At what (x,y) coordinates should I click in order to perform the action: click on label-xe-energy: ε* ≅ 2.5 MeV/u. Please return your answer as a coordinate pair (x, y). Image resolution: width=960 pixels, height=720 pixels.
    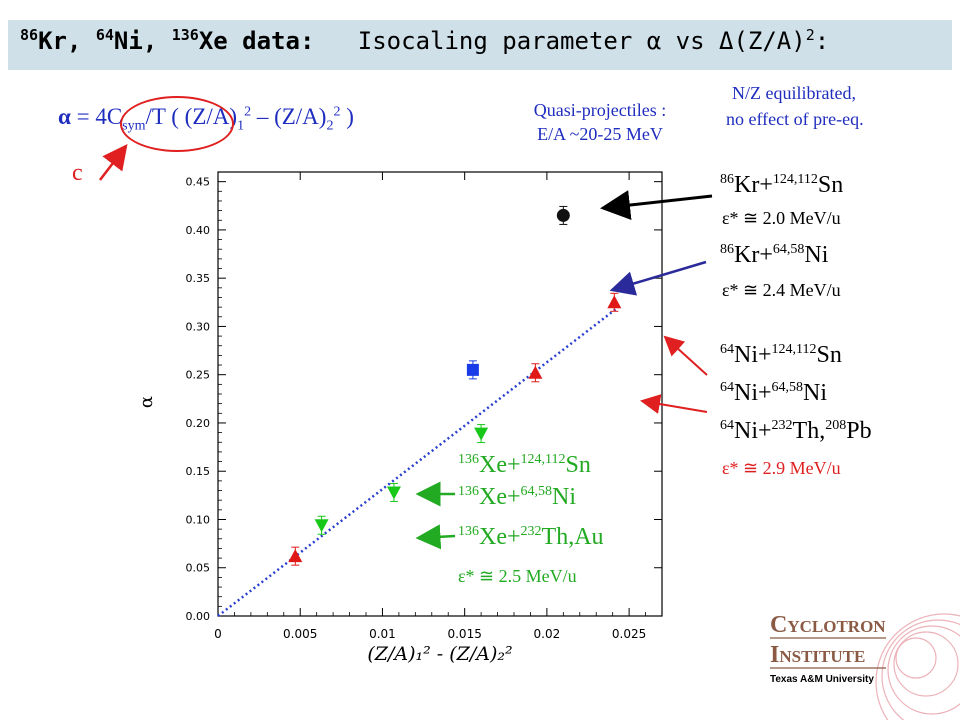
    Looking at the image, I should click on (517, 576).